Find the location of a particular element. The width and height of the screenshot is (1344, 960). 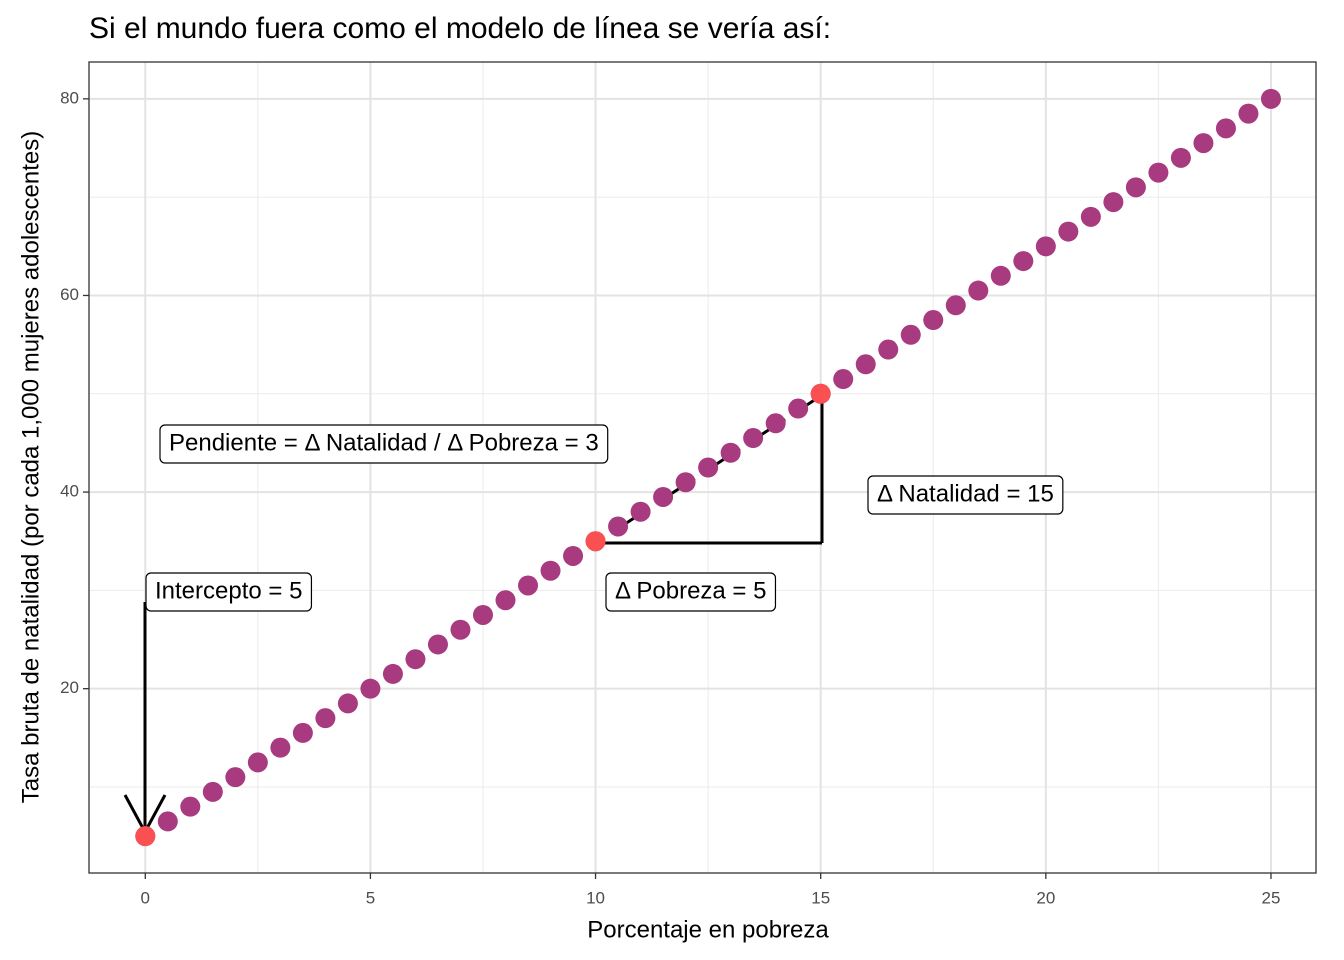

annotation-label: Intercepto = 5 is located at coordinates (229, 592).